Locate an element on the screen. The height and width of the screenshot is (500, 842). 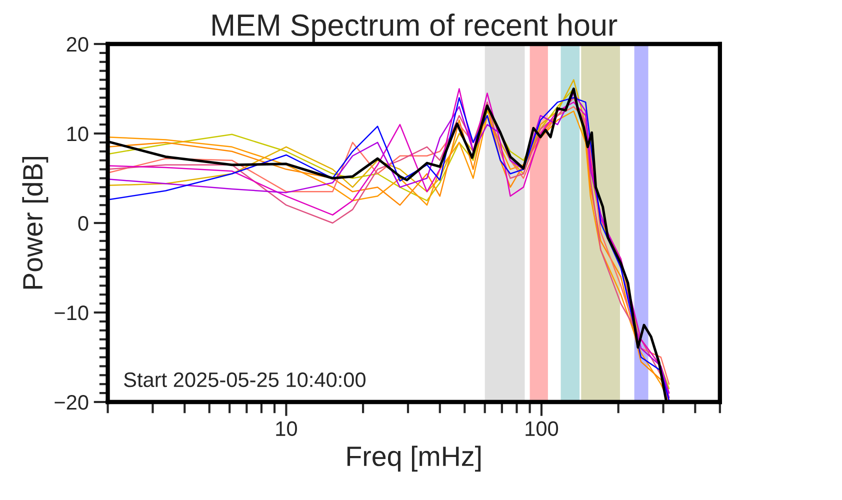
annotation: Start 2025-05-25 10:40:00 is located at coordinates (245, 380).